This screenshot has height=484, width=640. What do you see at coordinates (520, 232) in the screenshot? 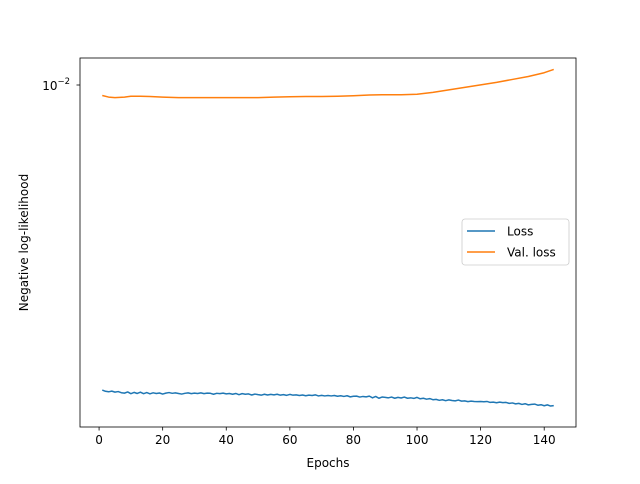
I see `legend-label-loss: Loss` at bounding box center [520, 232].